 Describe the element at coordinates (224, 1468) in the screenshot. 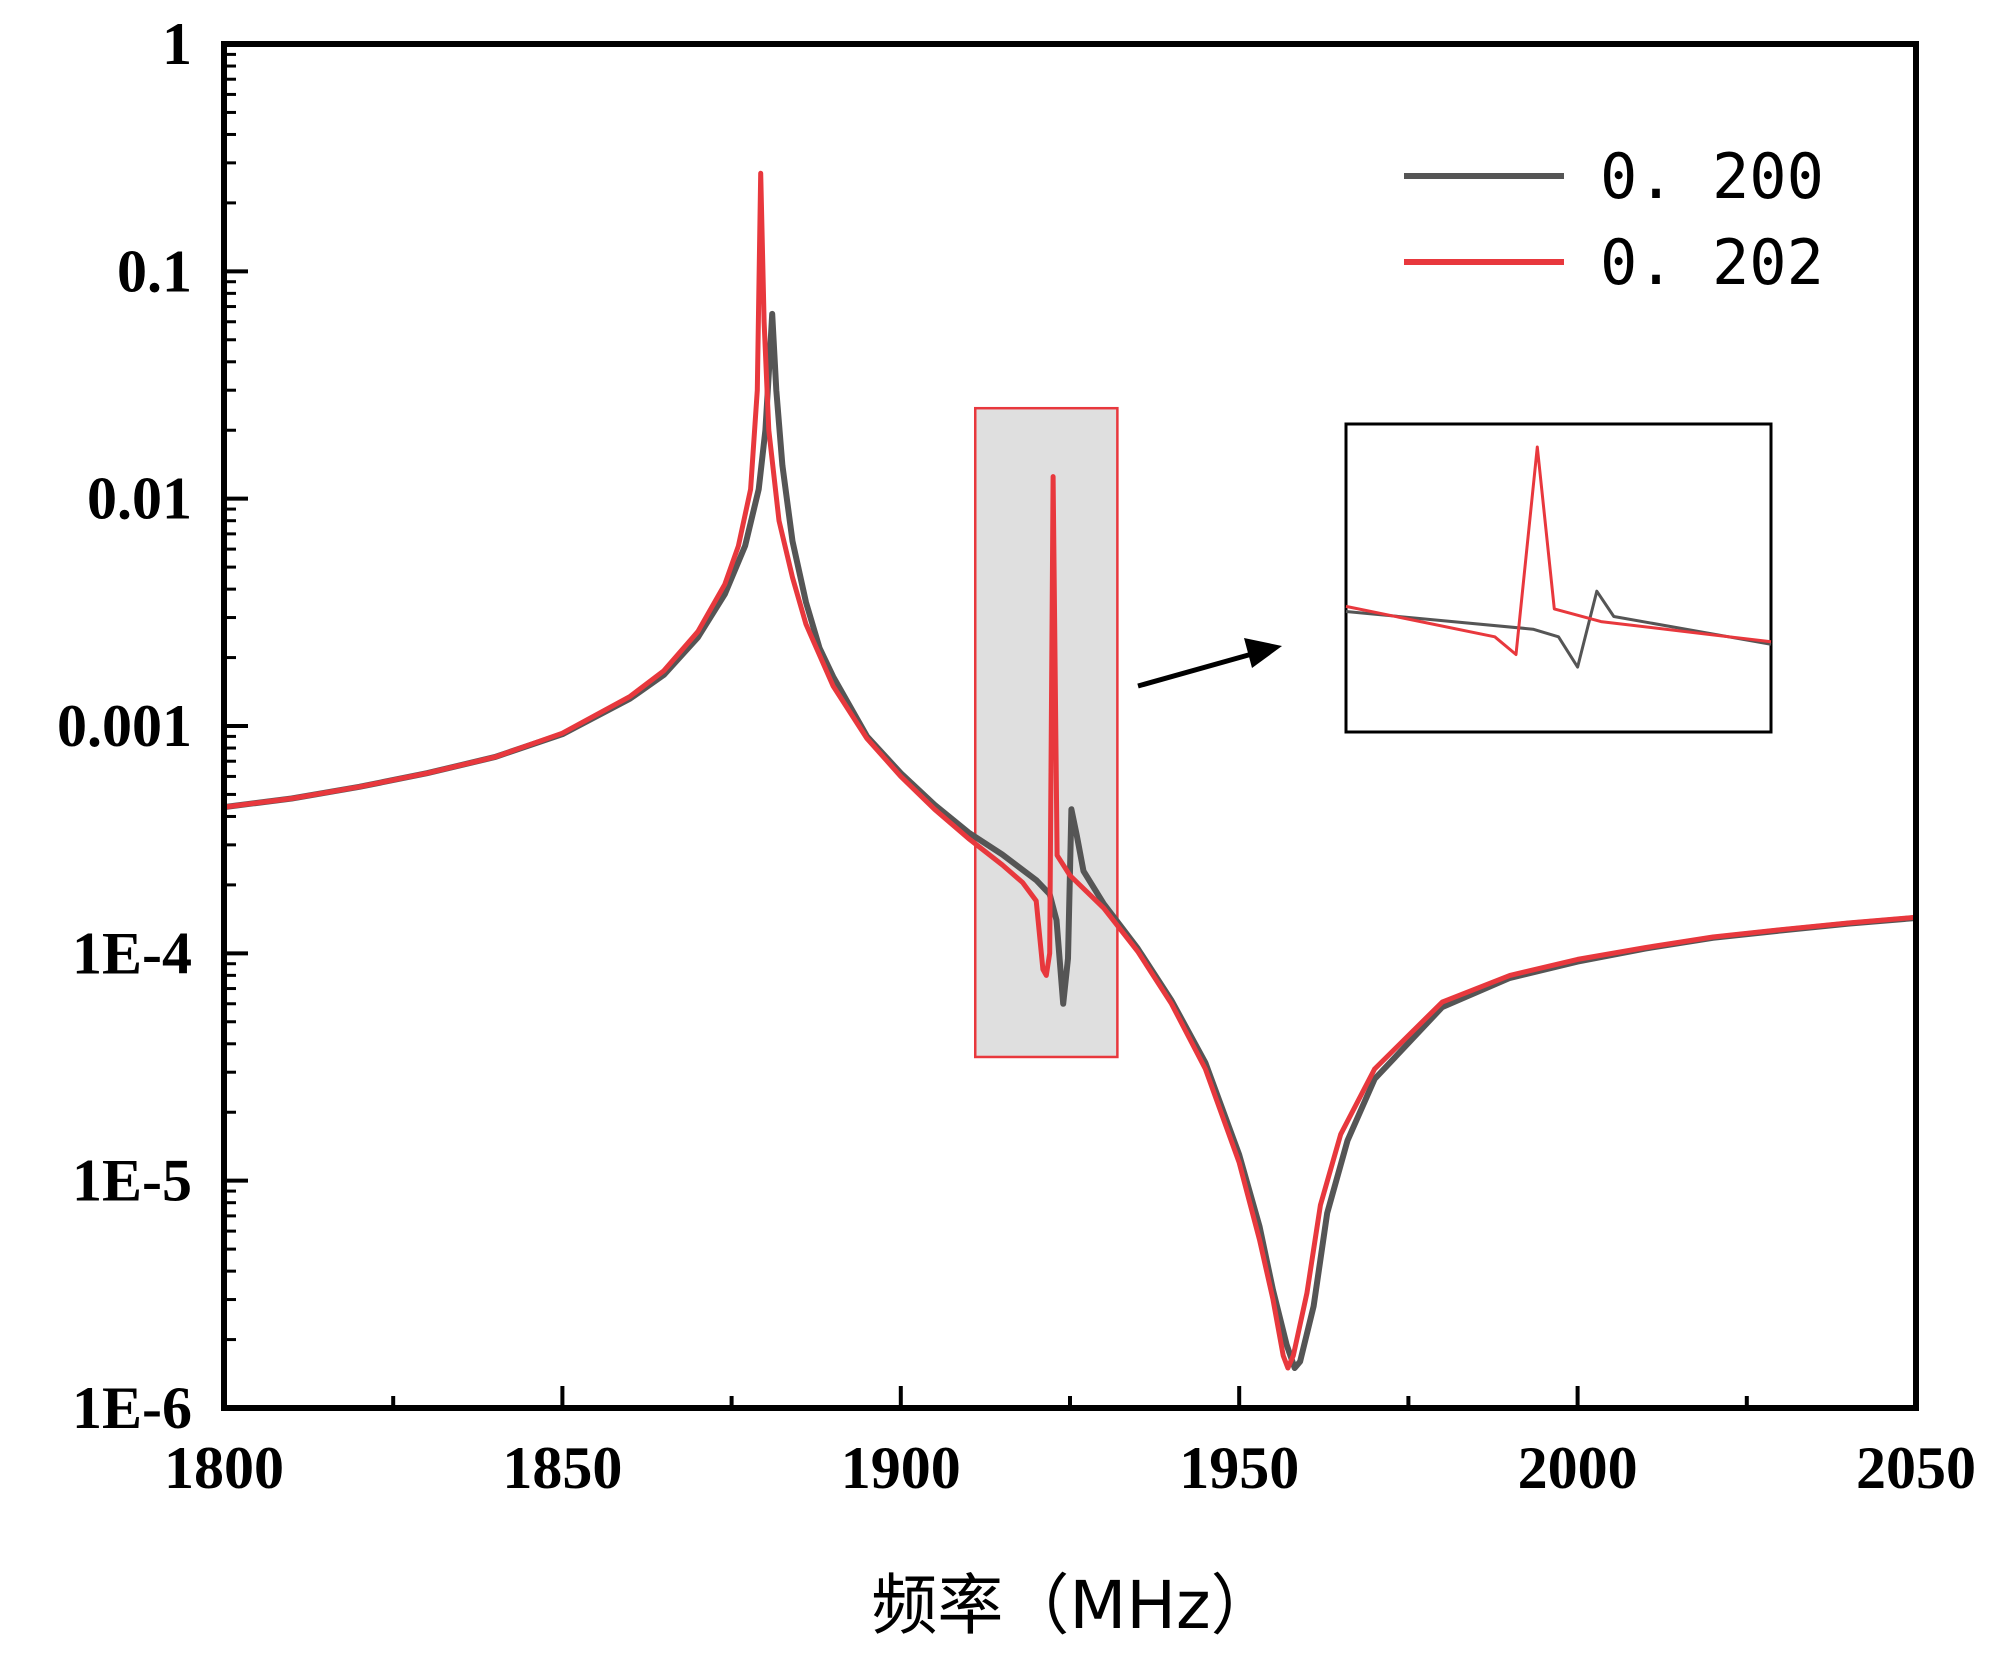

I see `x-tick-label: 1800` at that location.